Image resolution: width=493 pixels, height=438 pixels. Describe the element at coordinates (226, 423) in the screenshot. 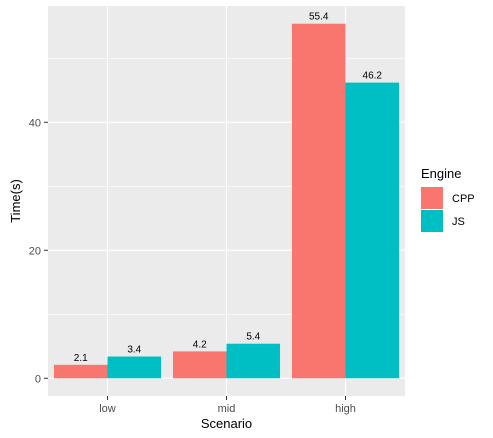

I see `x-axis-title: Scenario` at that location.